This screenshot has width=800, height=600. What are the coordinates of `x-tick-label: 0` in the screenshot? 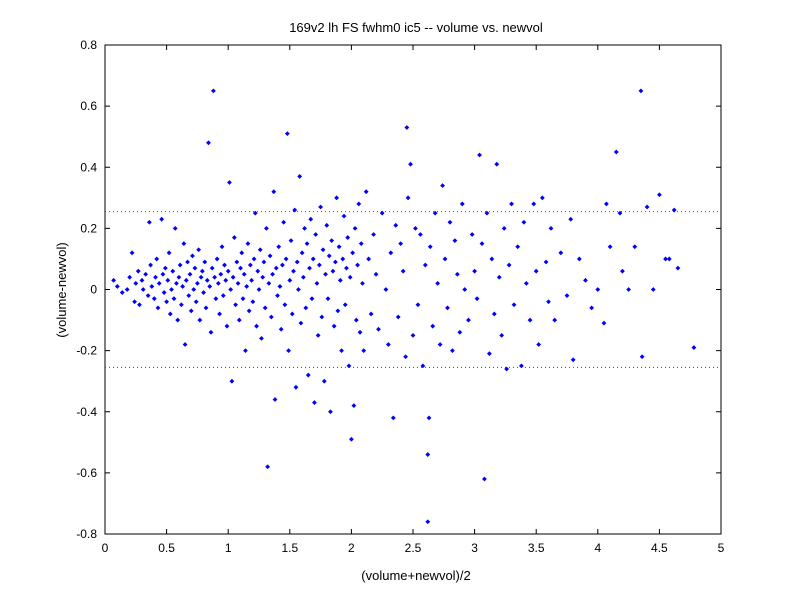 It's located at (105, 548).